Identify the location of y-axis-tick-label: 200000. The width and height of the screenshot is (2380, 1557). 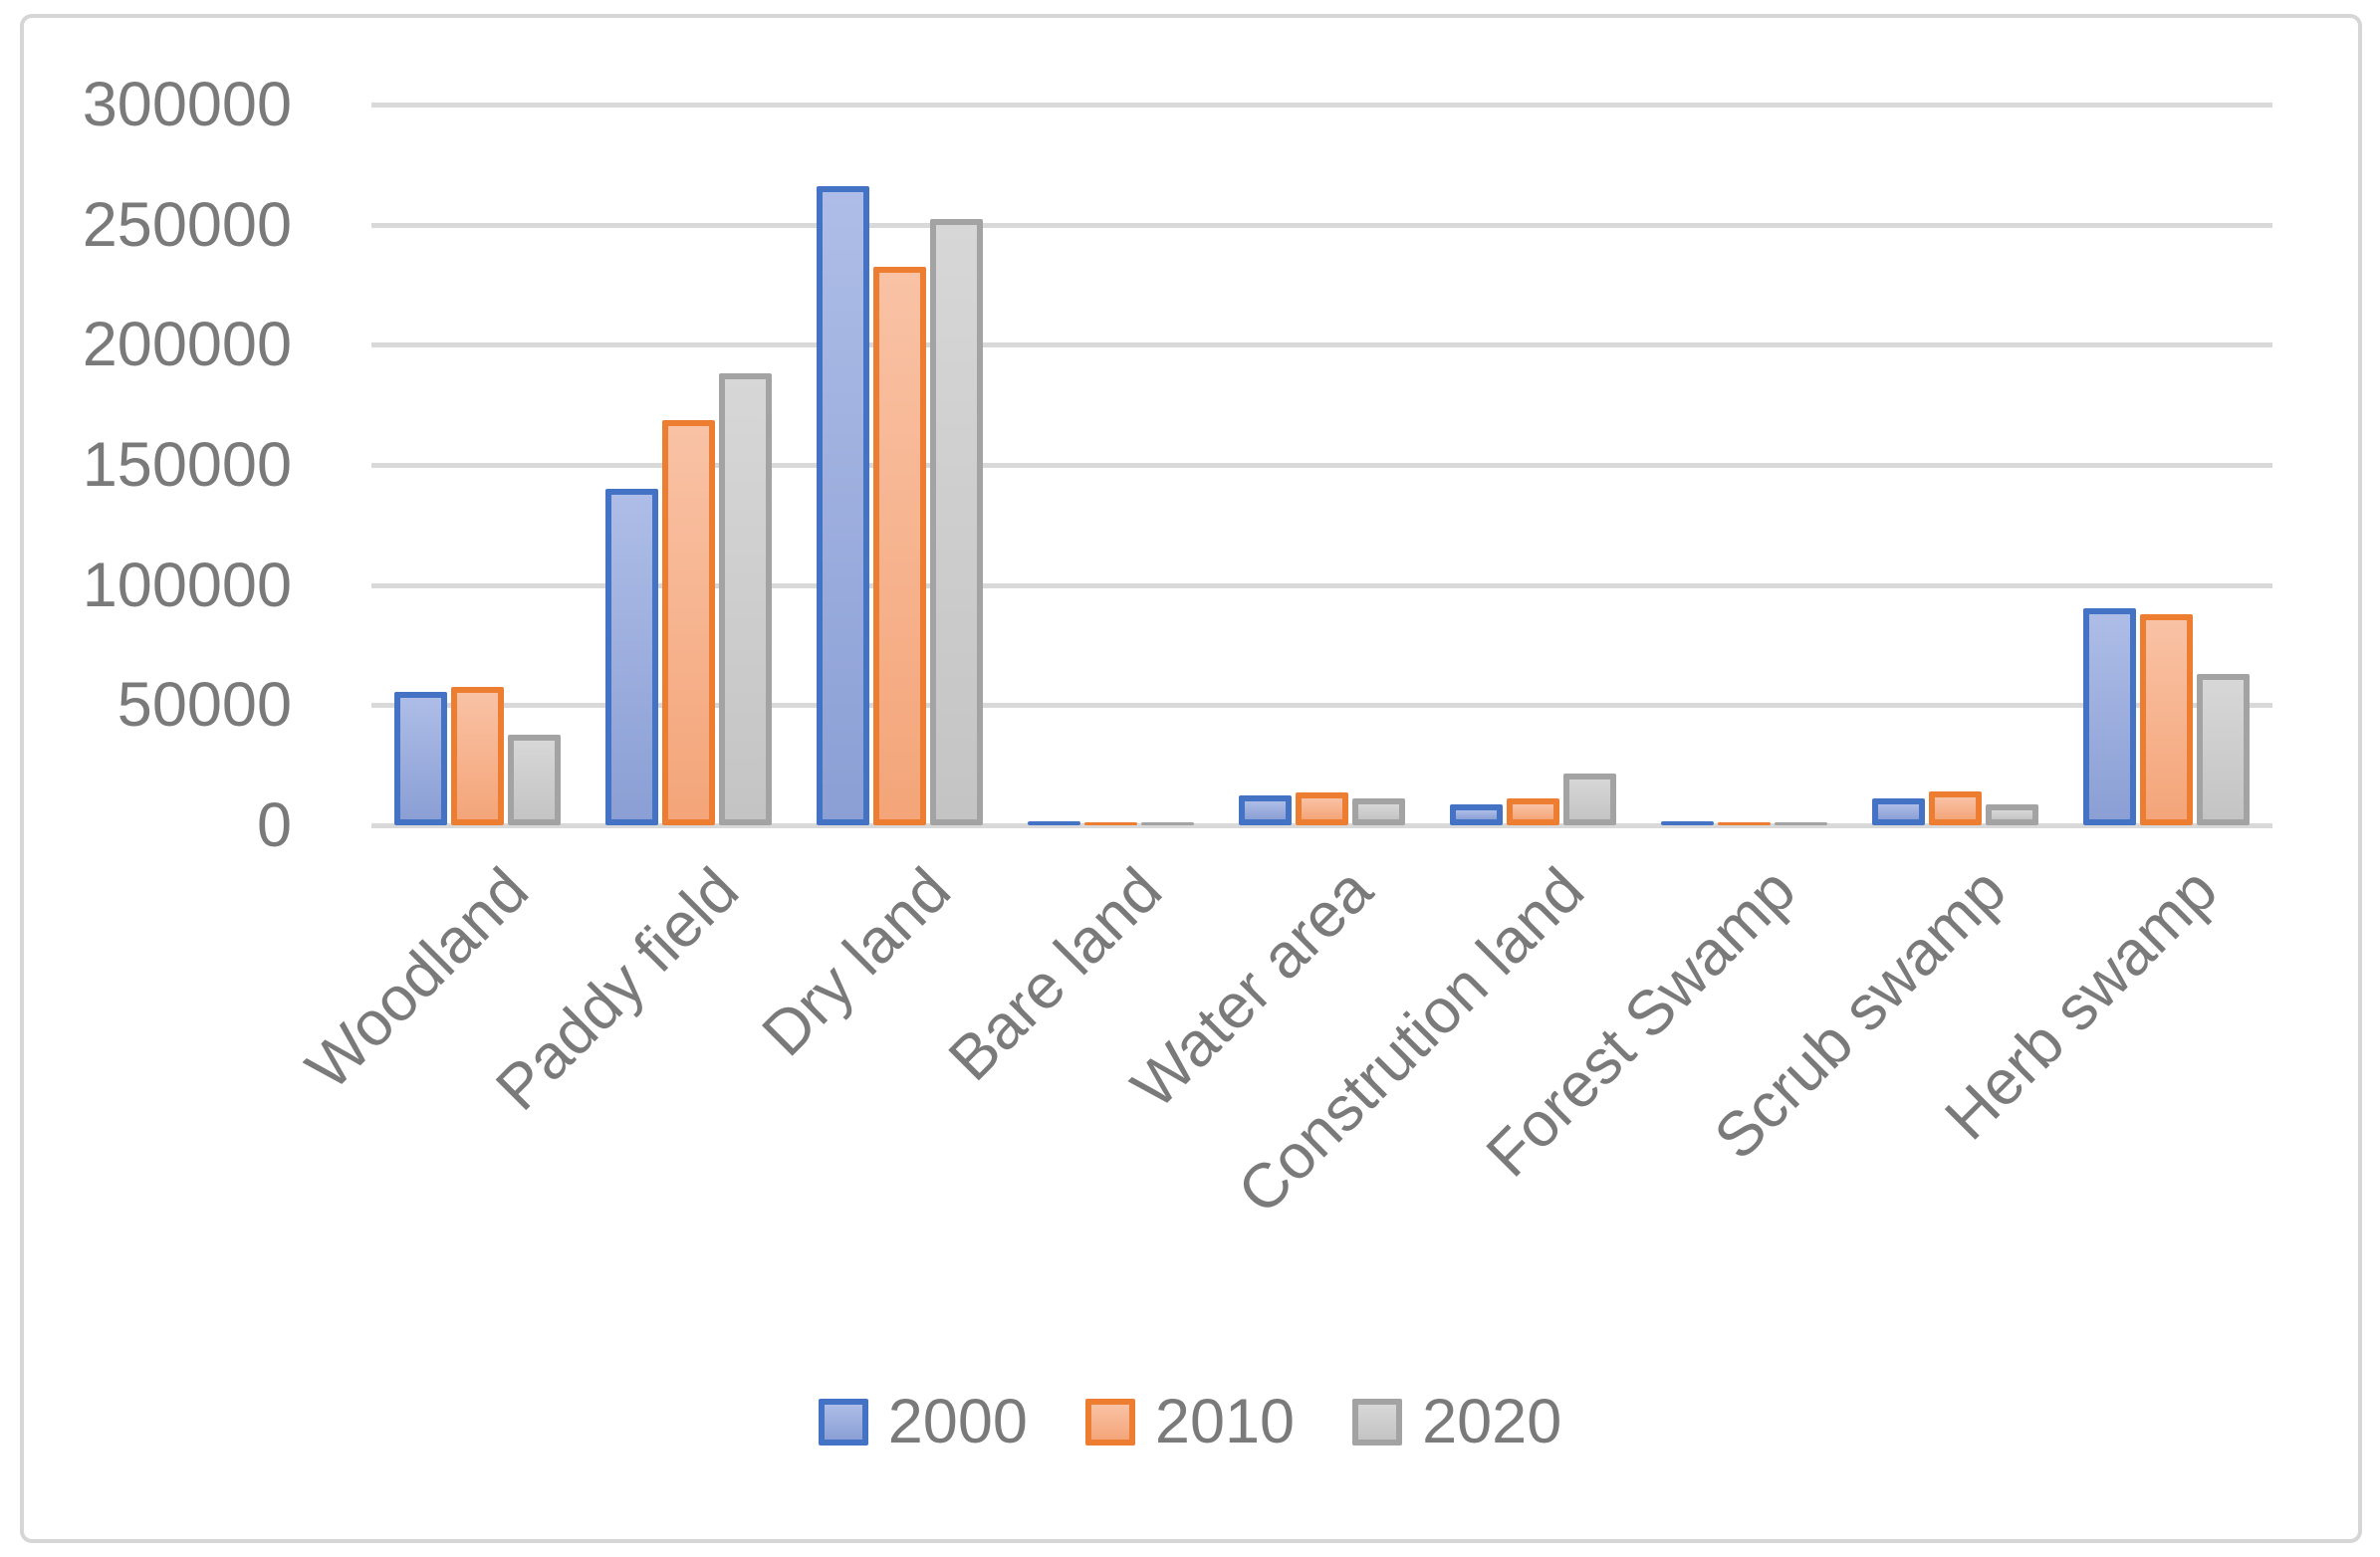
(187, 345).